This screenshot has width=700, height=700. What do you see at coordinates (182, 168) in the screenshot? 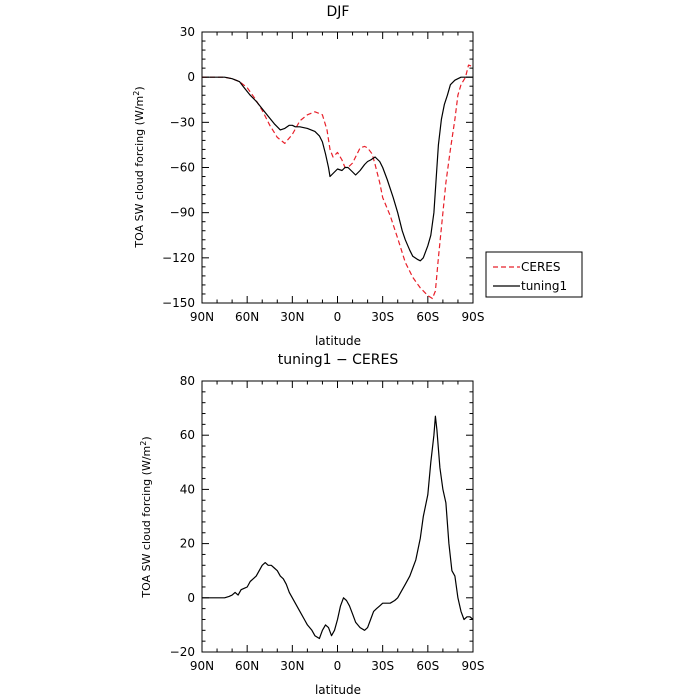
I see `y-tick-label: −60` at bounding box center [182, 168].